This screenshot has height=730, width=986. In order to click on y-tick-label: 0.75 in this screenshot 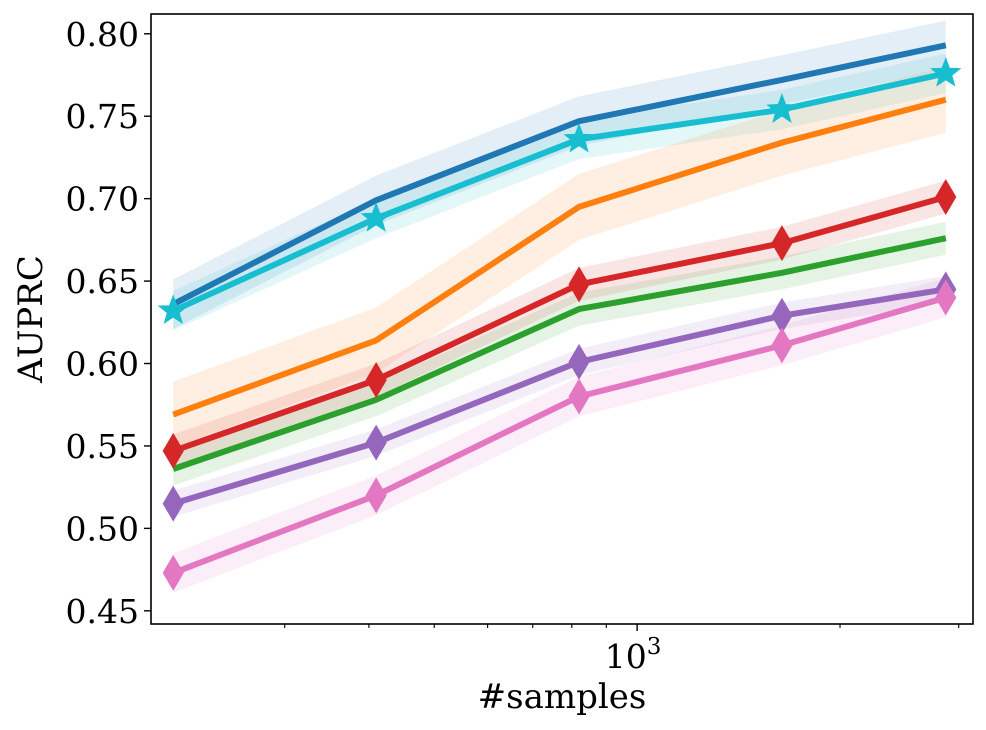, I will do `click(102, 116)`.